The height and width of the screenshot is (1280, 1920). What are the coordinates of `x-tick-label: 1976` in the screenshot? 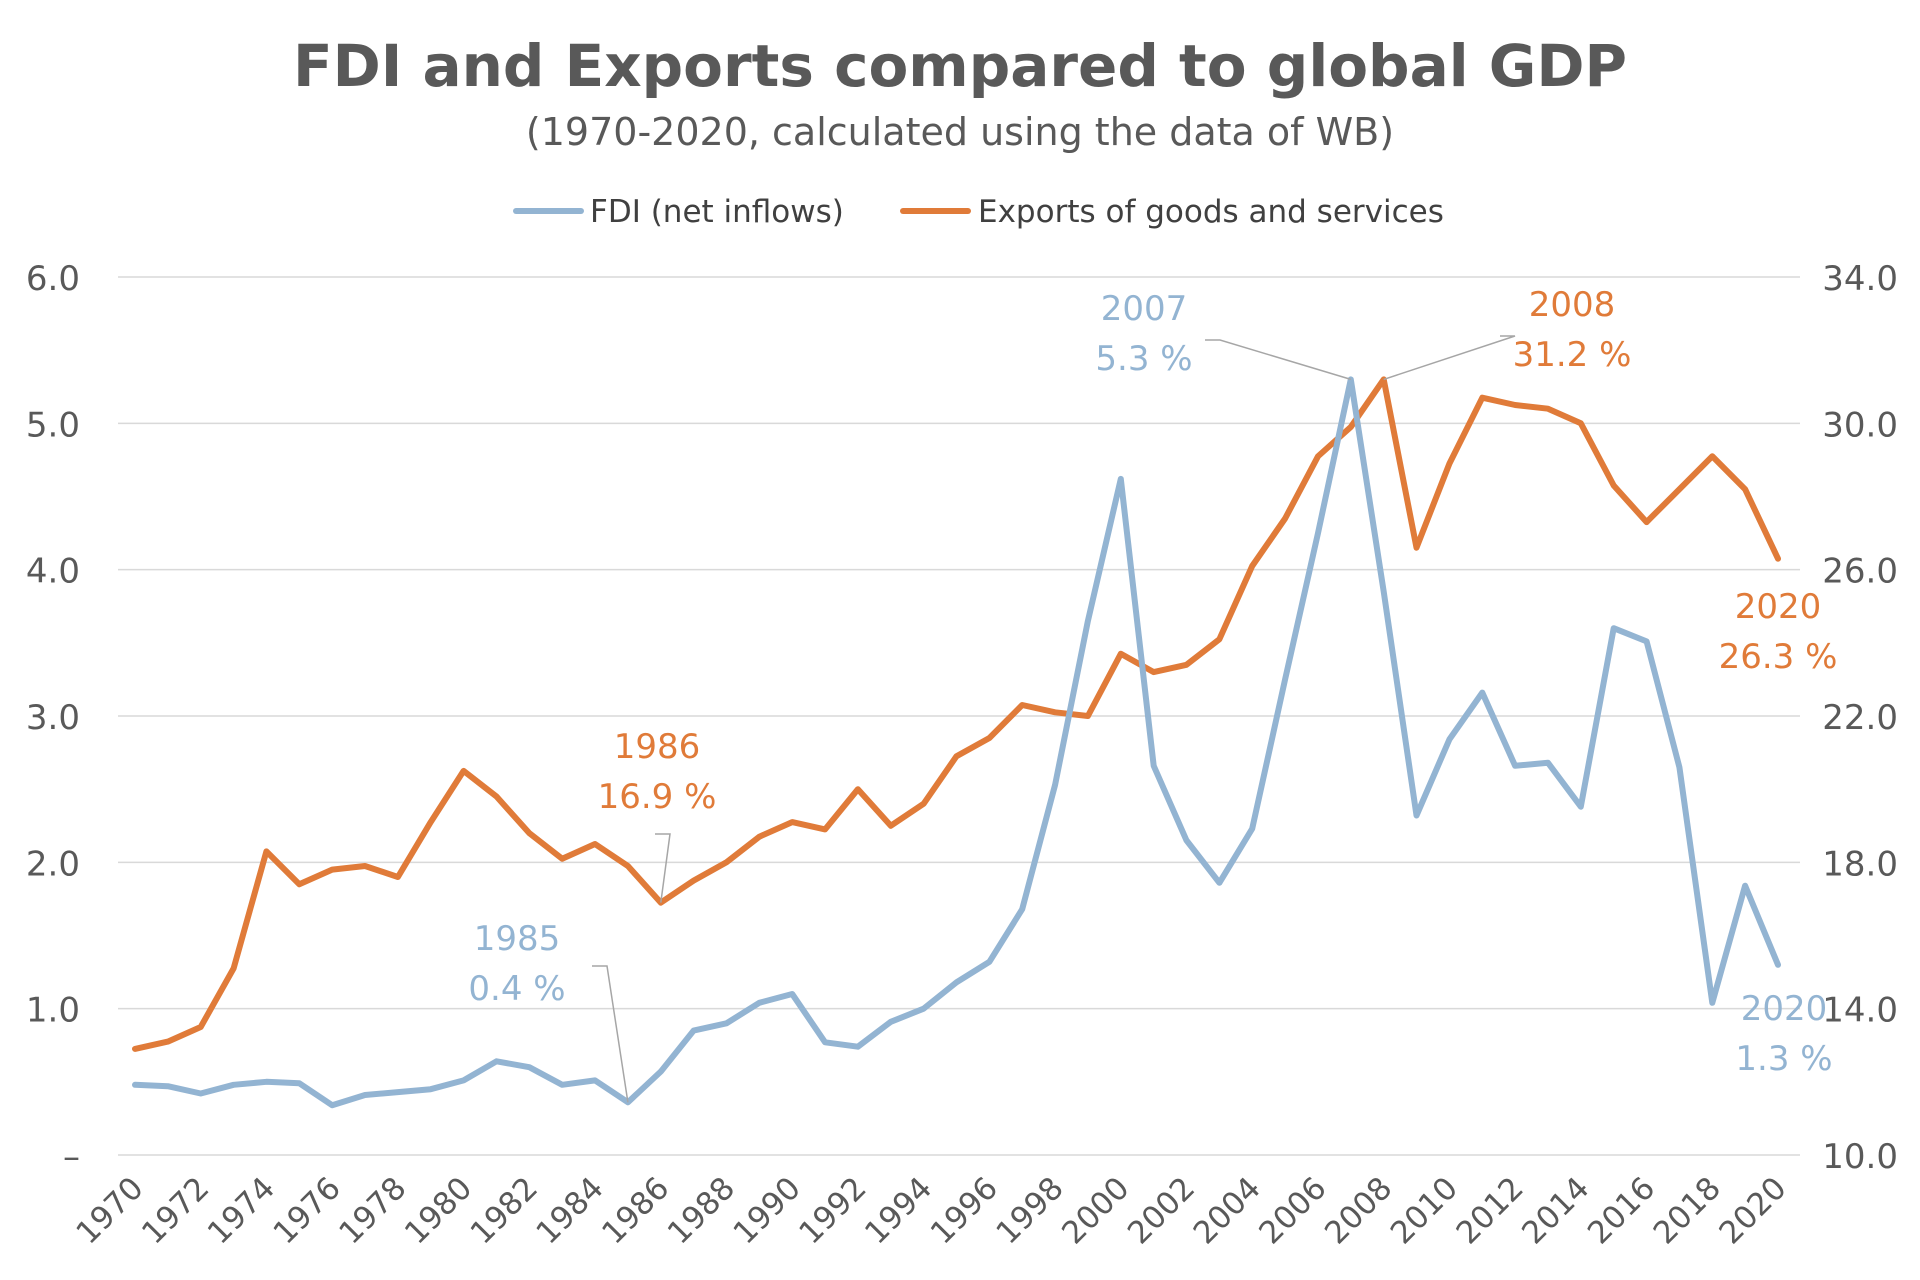 It's located at (307, 1210).